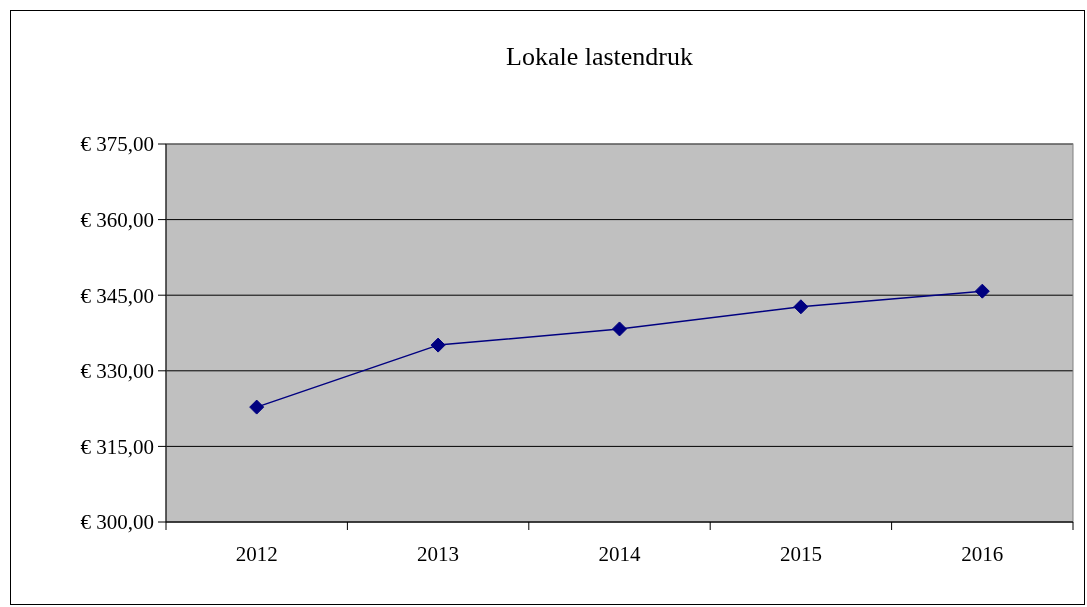 This screenshot has height=607, width=1087. Describe the element at coordinates (982, 554) in the screenshot. I see `x-tick-label: 2016` at that location.